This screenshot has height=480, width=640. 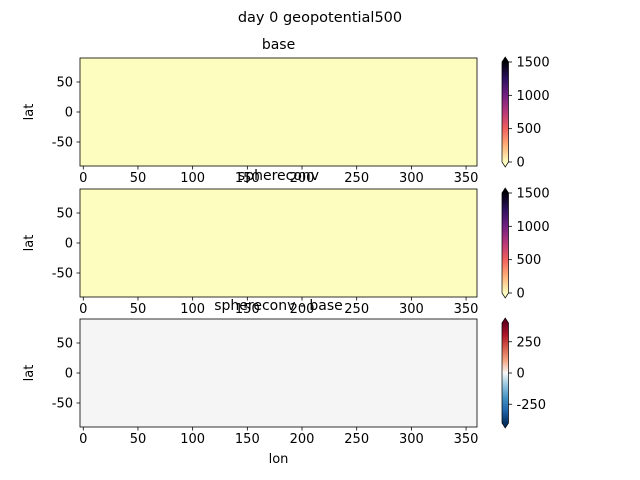 I want to click on figure-title: day 0 geopotential500, so click(x=320, y=18).